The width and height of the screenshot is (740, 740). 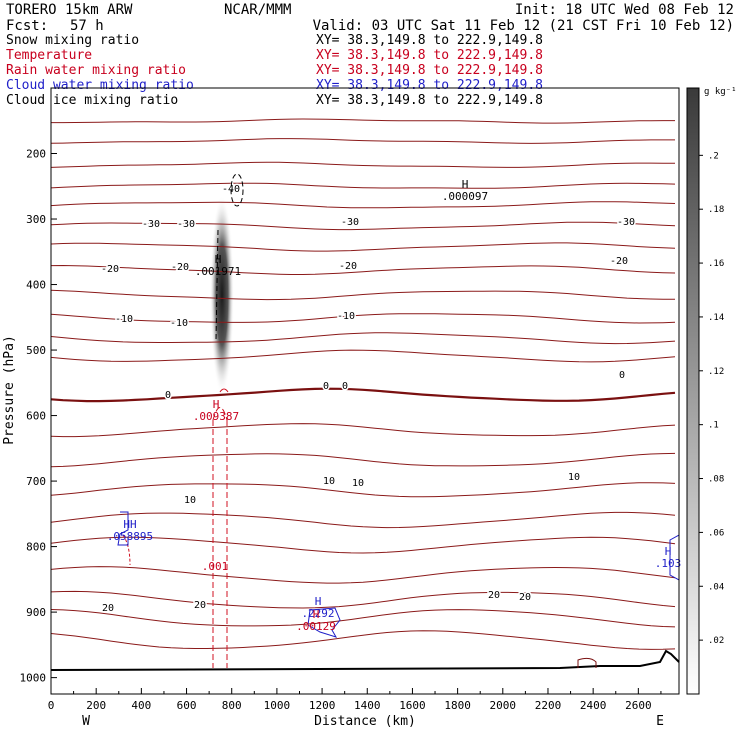 What do you see at coordinates (365, 660) in the screenshot?
I see `terrain-line` at bounding box center [365, 660].